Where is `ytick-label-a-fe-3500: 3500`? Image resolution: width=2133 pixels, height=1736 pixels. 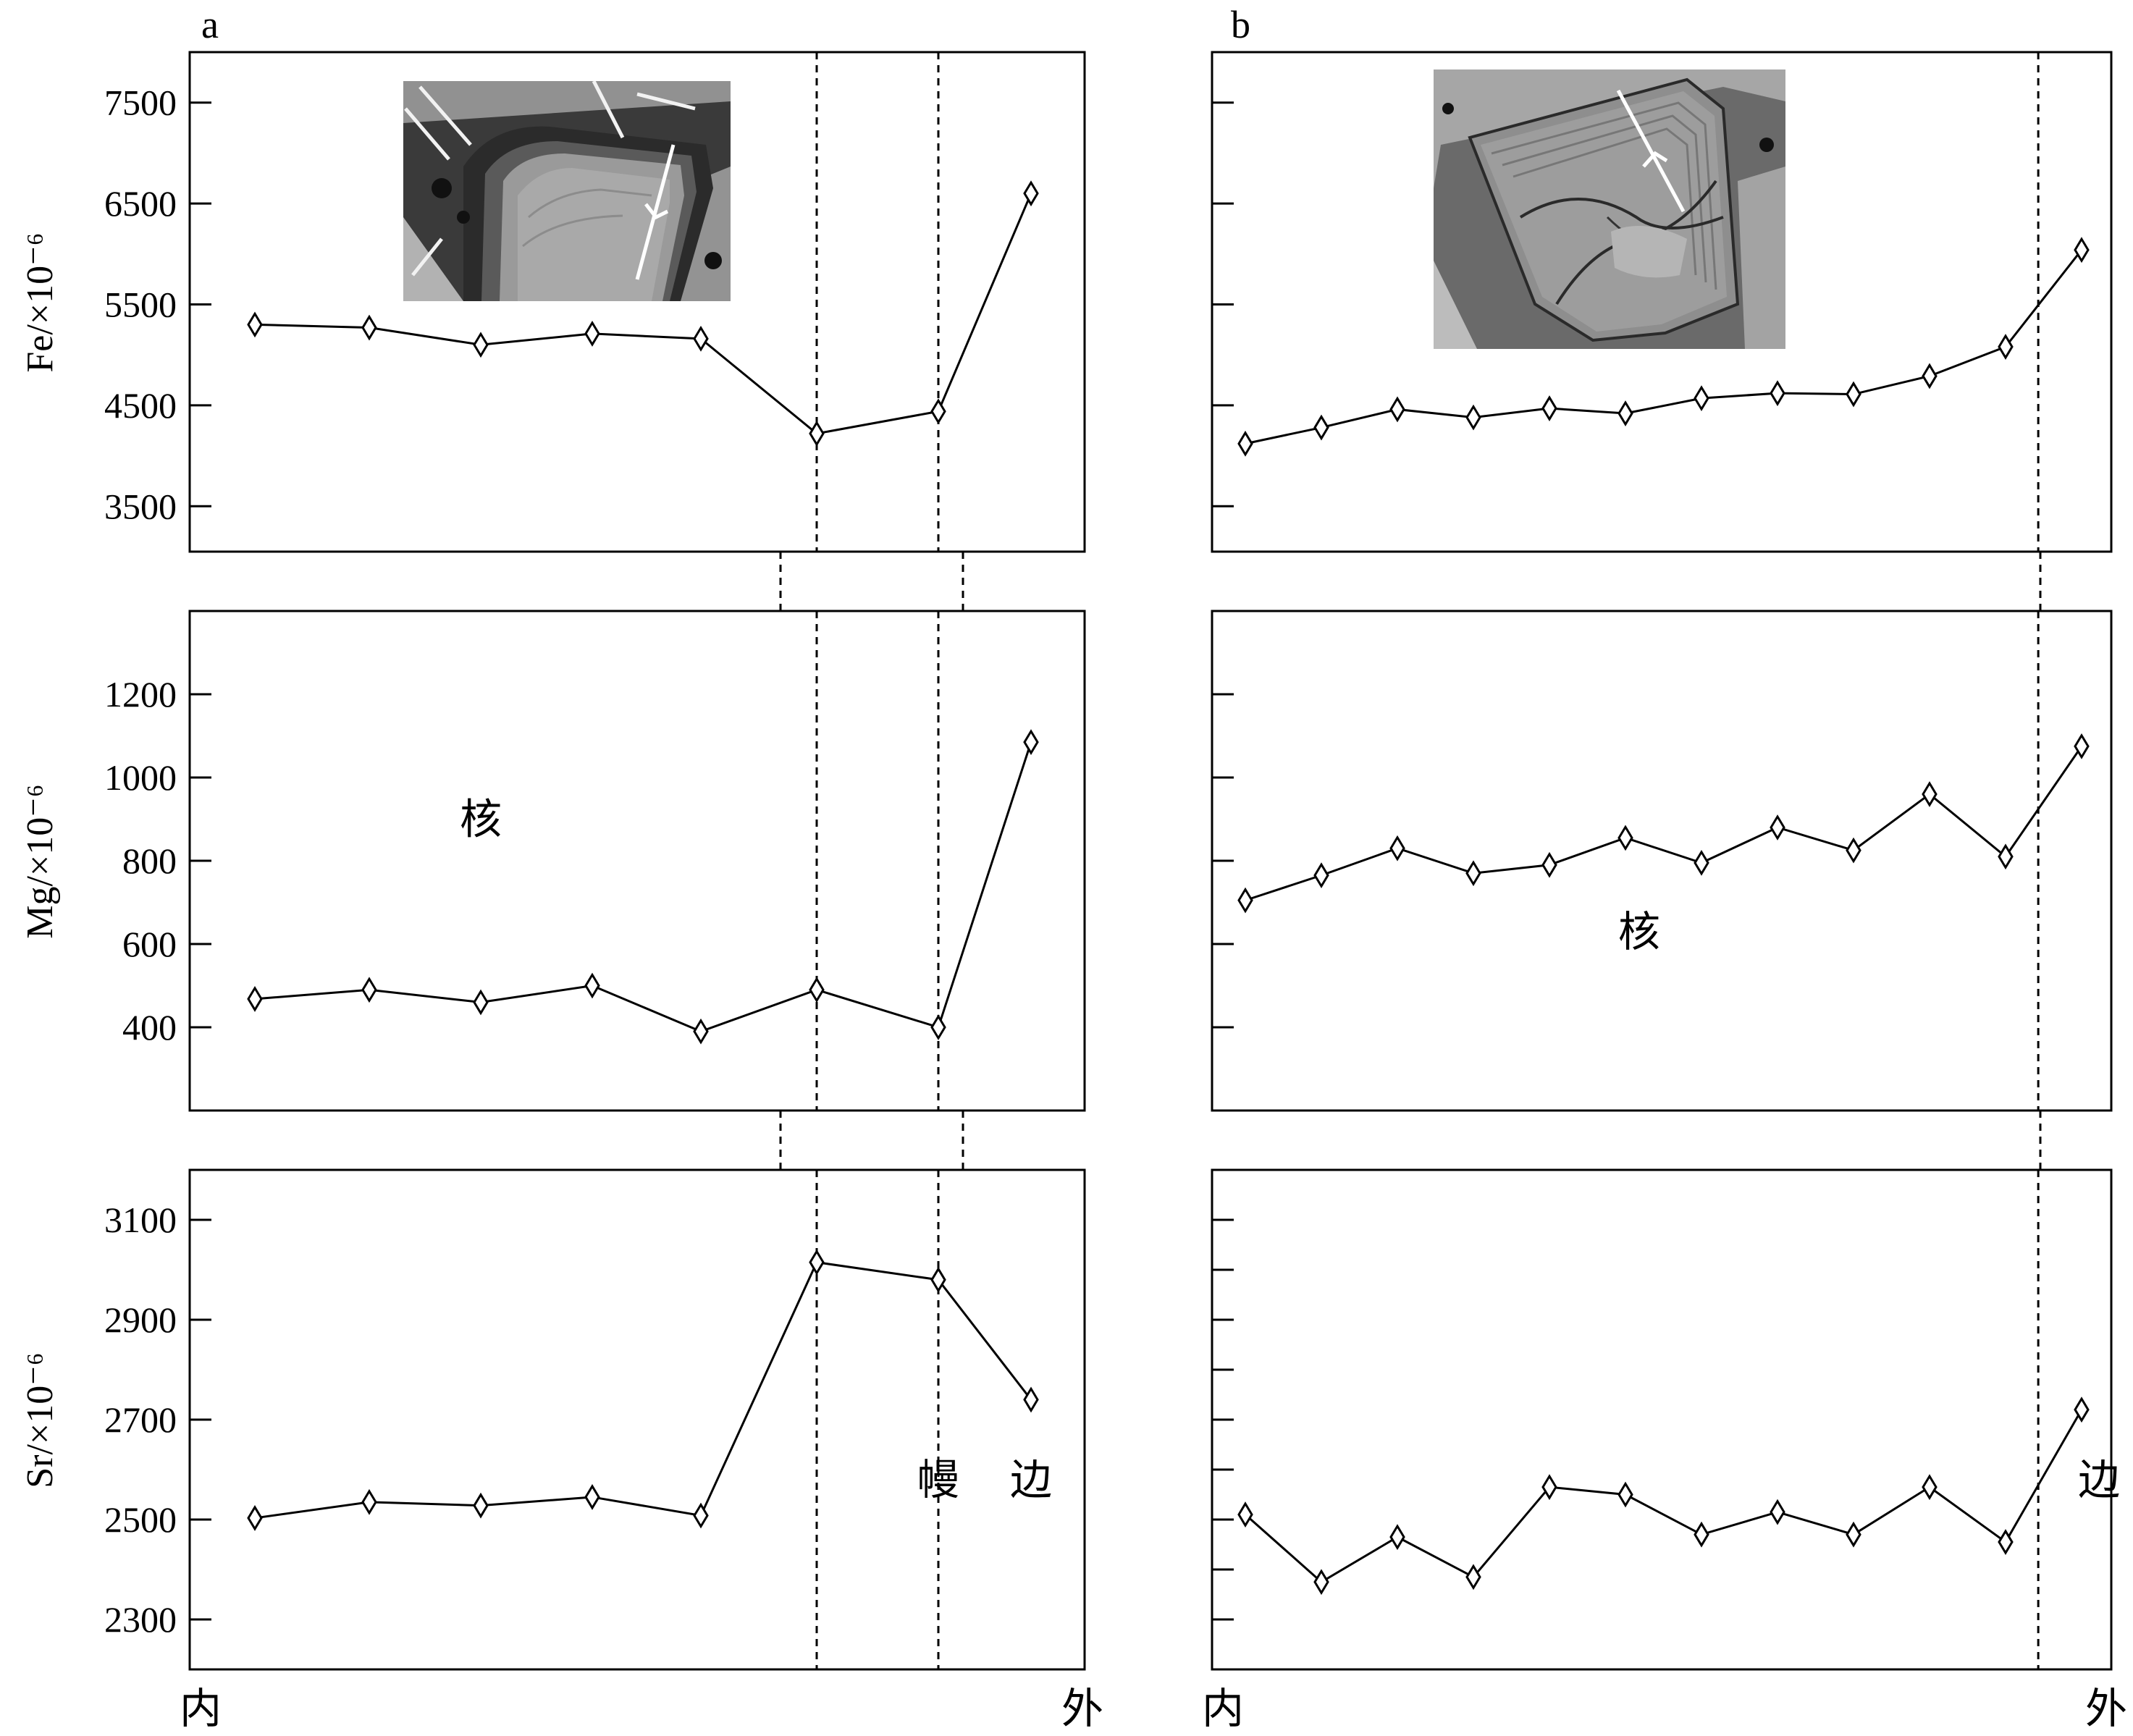 ytick-label-a-fe-3500: 3500 is located at coordinates (140, 506).